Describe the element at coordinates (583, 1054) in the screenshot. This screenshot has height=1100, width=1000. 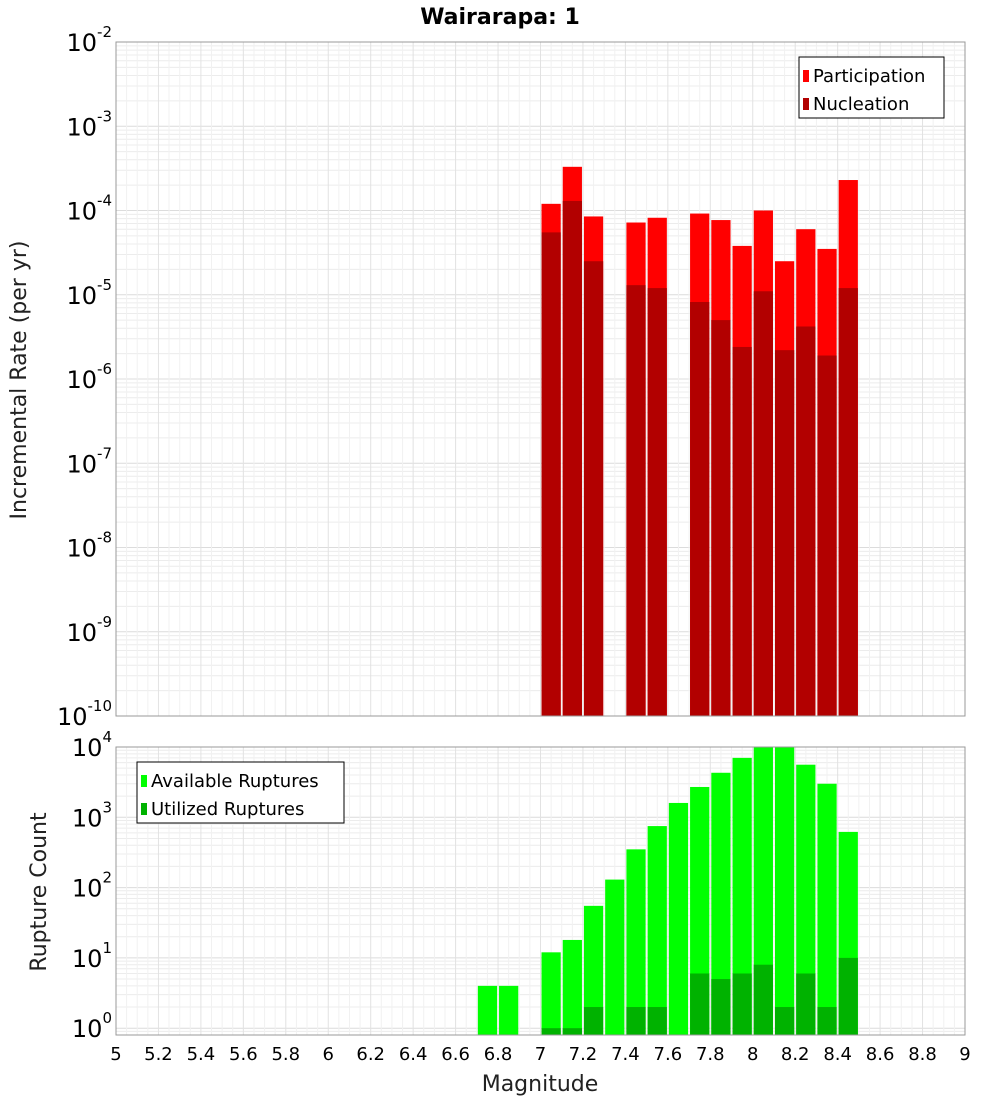
I see `x-tick-label: 7.2` at that location.